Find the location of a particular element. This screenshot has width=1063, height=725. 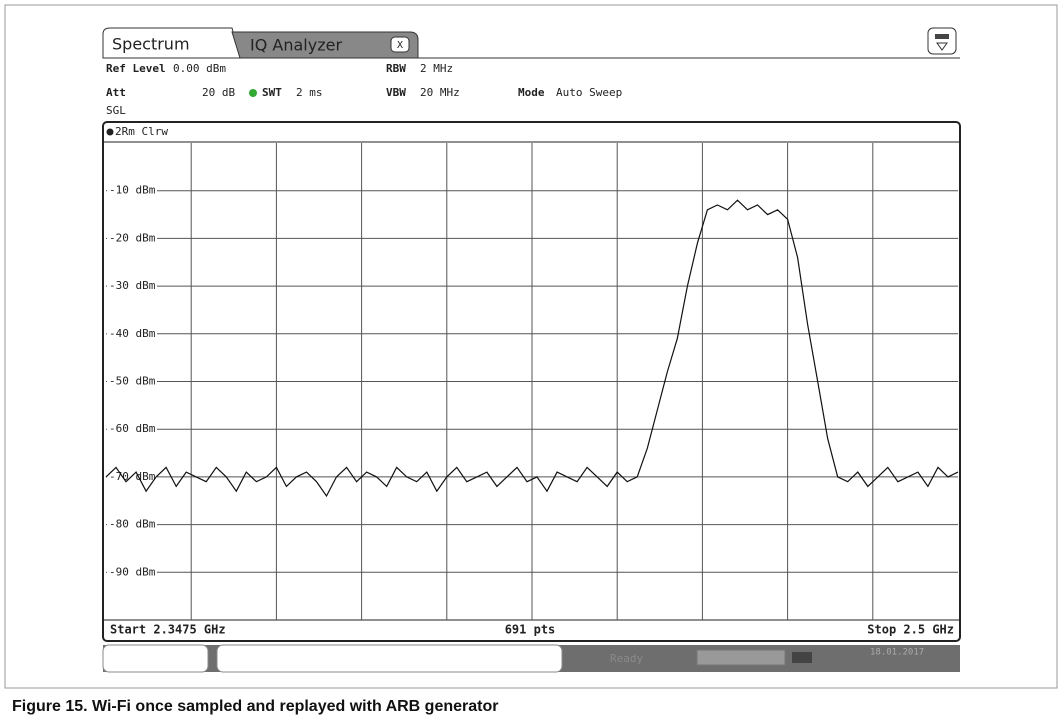

close-button is located at coordinates (400, 44).